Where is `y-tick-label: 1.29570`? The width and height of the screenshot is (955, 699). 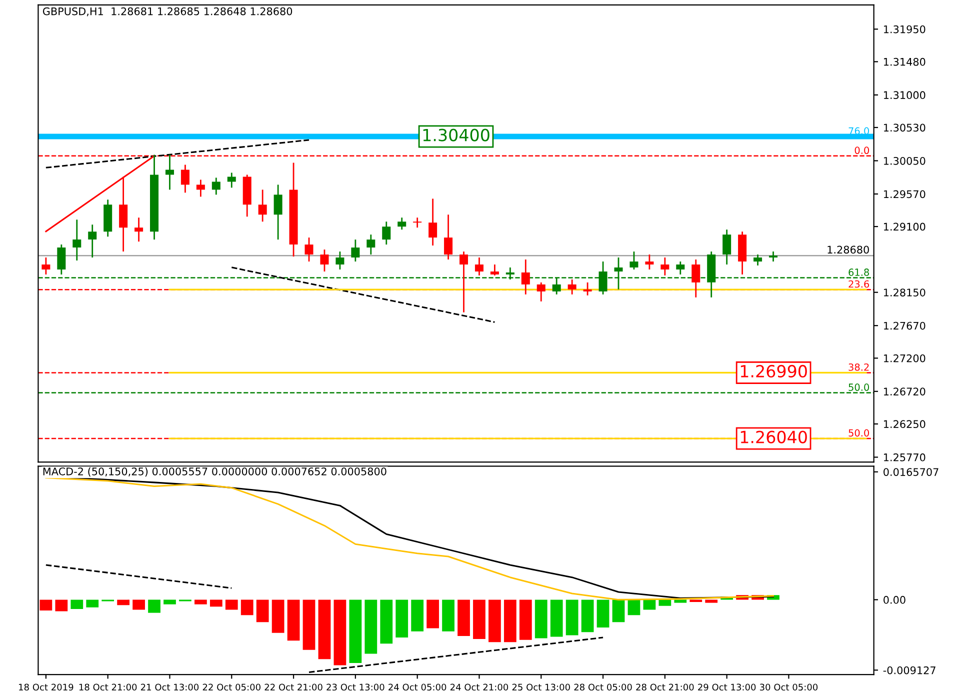
y-tick-label: 1.29570 is located at coordinates (905, 194).